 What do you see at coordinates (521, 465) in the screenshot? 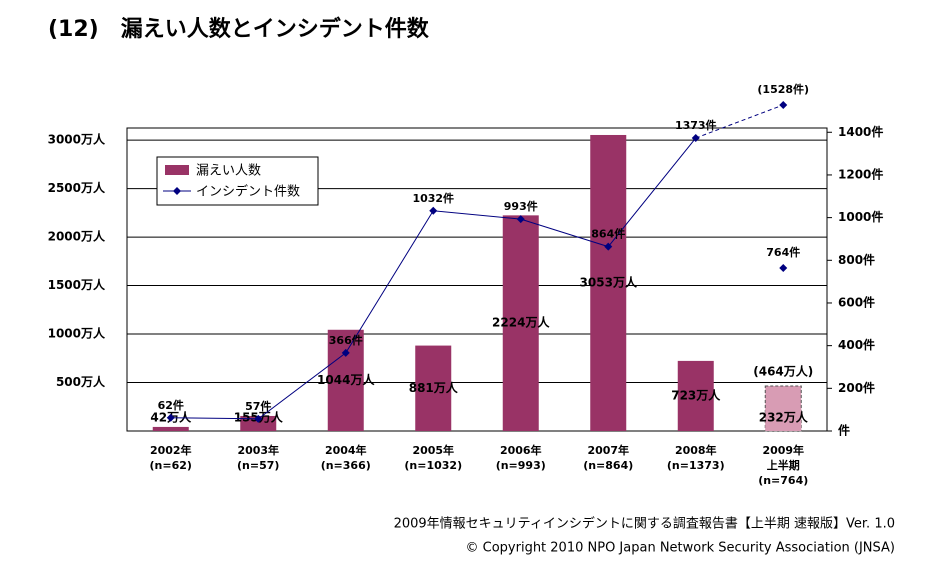
I see `x-tick-label: (n=993)` at bounding box center [521, 465].